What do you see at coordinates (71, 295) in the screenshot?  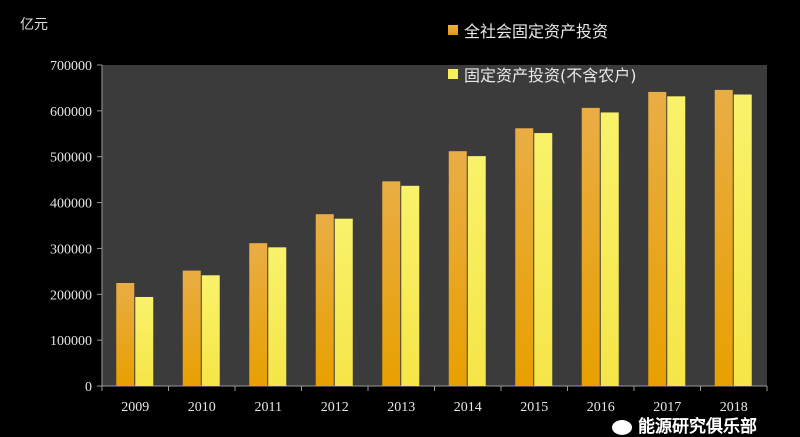 I see `y-tick-label: 200000` at bounding box center [71, 295].